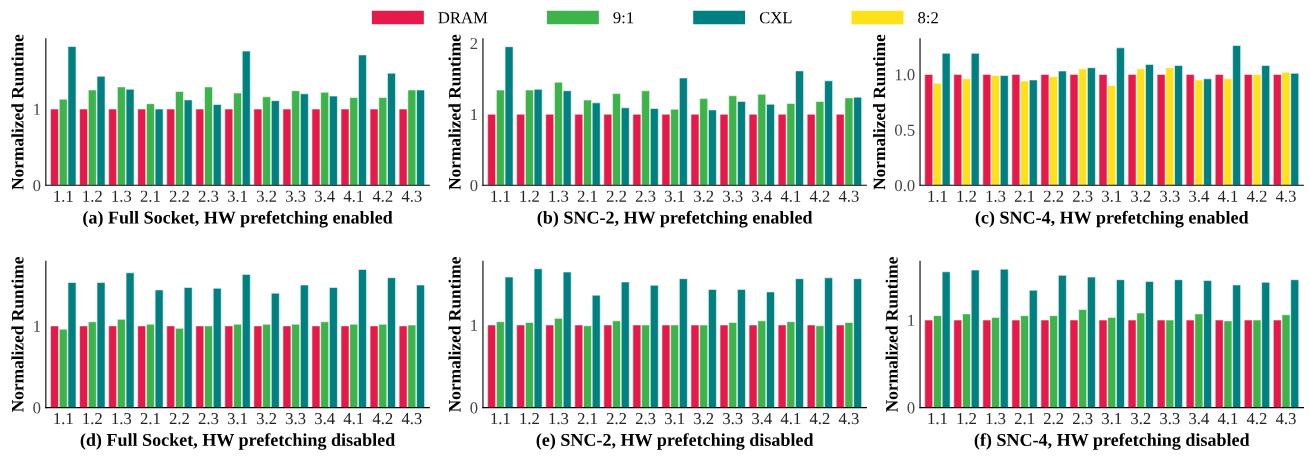 Image resolution: width=1310 pixels, height=458 pixels. What do you see at coordinates (238, 219) in the screenshot?
I see `x-axis-title: (a) Full Socket, HW prefetching enabled` at bounding box center [238, 219].